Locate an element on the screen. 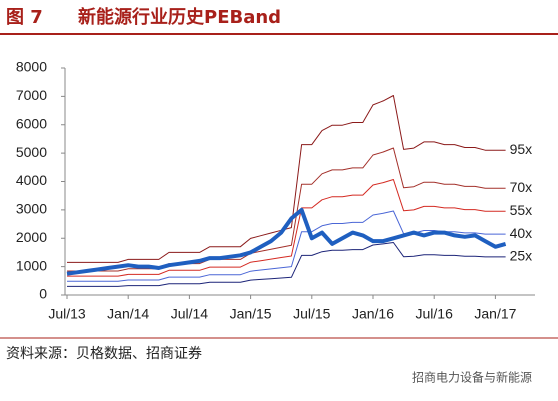 The width and height of the screenshot is (558, 401). x-tick-label: Jul/13 is located at coordinates (67, 314).